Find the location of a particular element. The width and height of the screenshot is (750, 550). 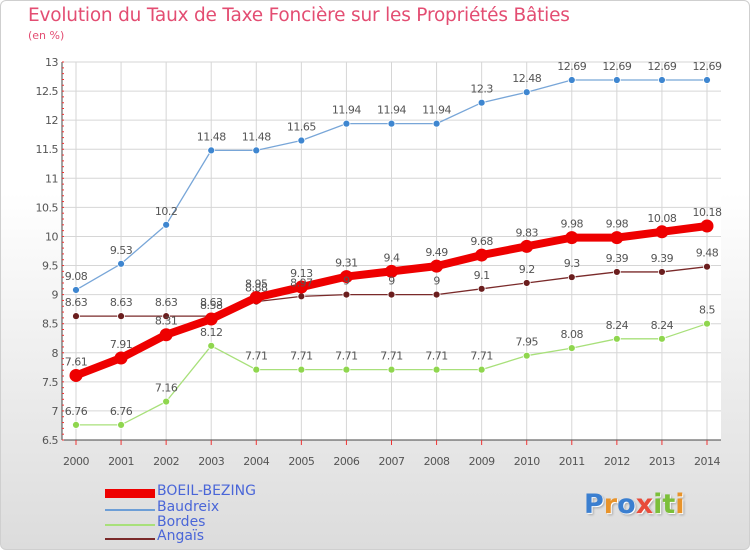

data-label: 8.08 is located at coordinates (572, 334).